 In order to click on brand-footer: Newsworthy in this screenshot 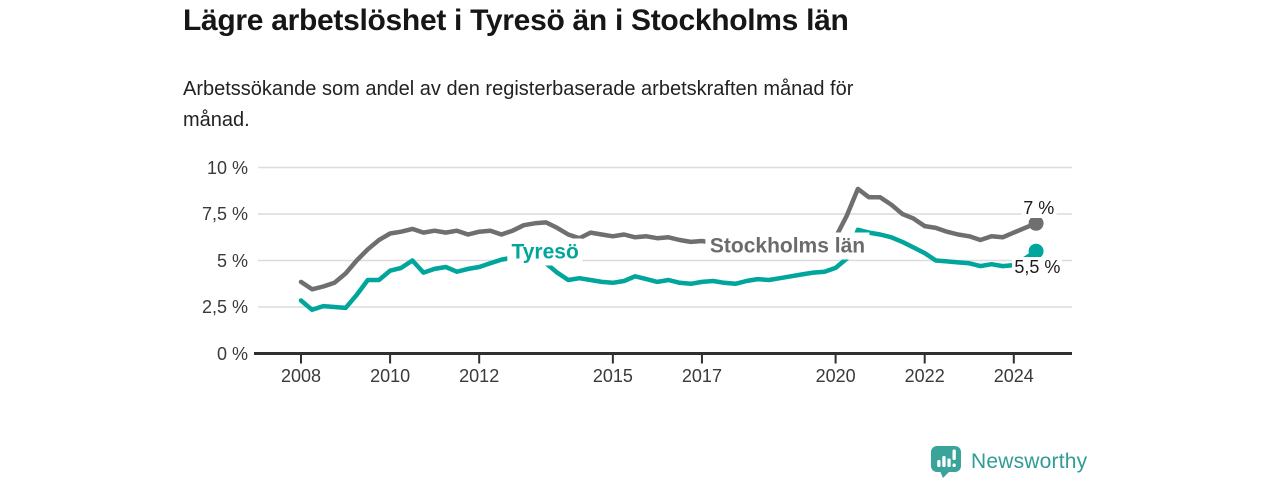, I will do `click(1008, 461)`.